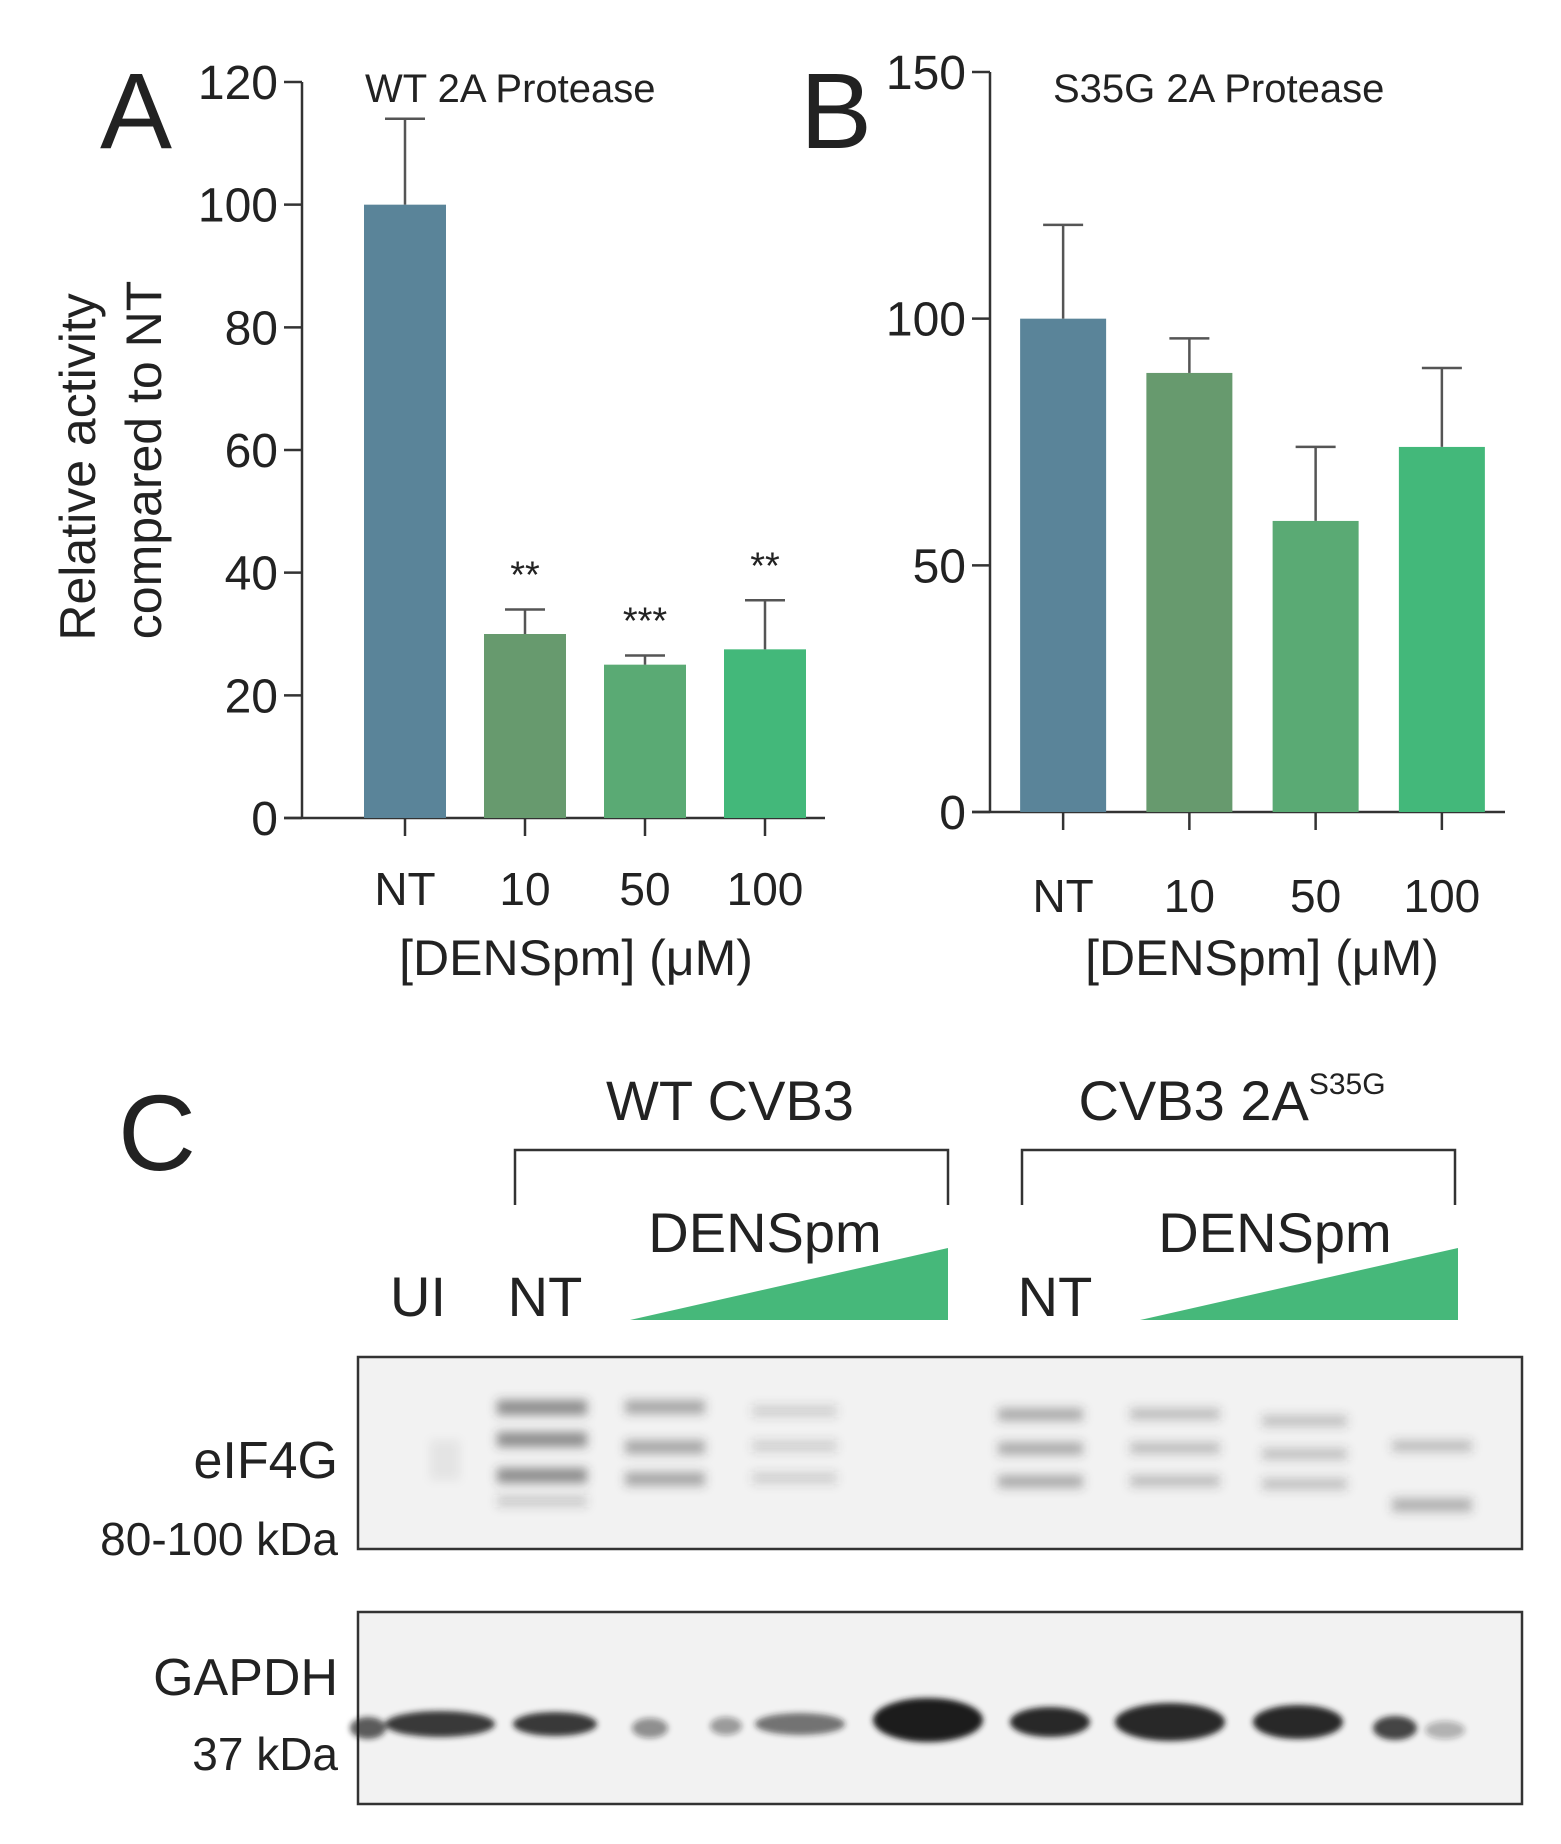 The height and width of the screenshot is (1844, 1561). What do you see at coordinates (645, 621) in the screenshot?
I see `panel-a-significance-label: ***` at bounding box center [645, 621].